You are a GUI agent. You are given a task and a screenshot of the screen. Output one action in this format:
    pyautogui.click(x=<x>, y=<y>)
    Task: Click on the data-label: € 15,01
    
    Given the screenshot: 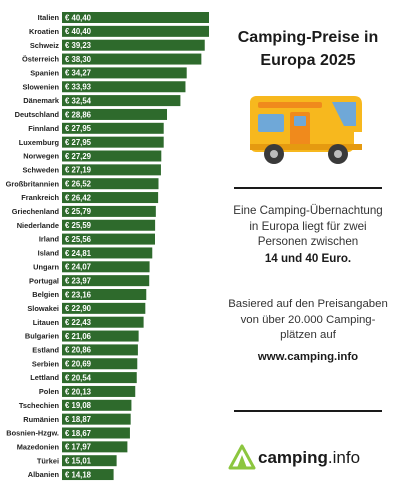 What is the action you would take?
    pyautogui.click(x=78, y=461)
    